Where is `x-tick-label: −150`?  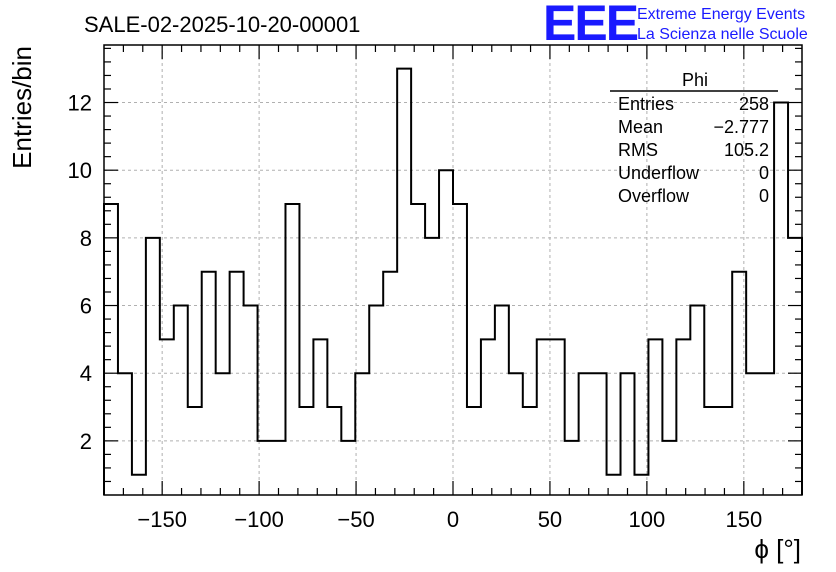 x-tick-label: −150 is located at coordinates (162, 519).